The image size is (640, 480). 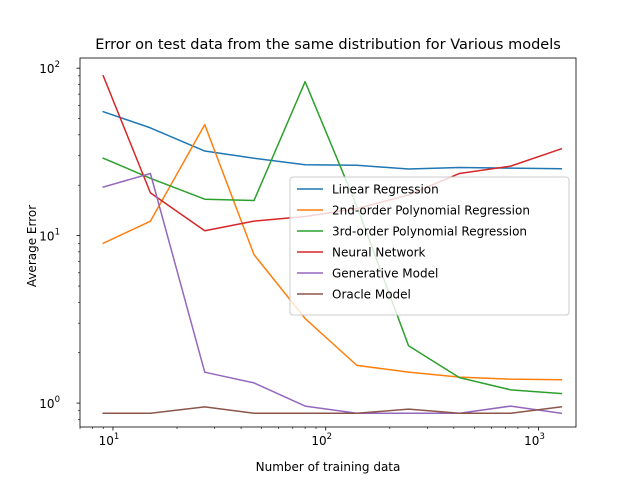 I want to click on x-tick-label-0: 10¹, so click(x=109, y=440).